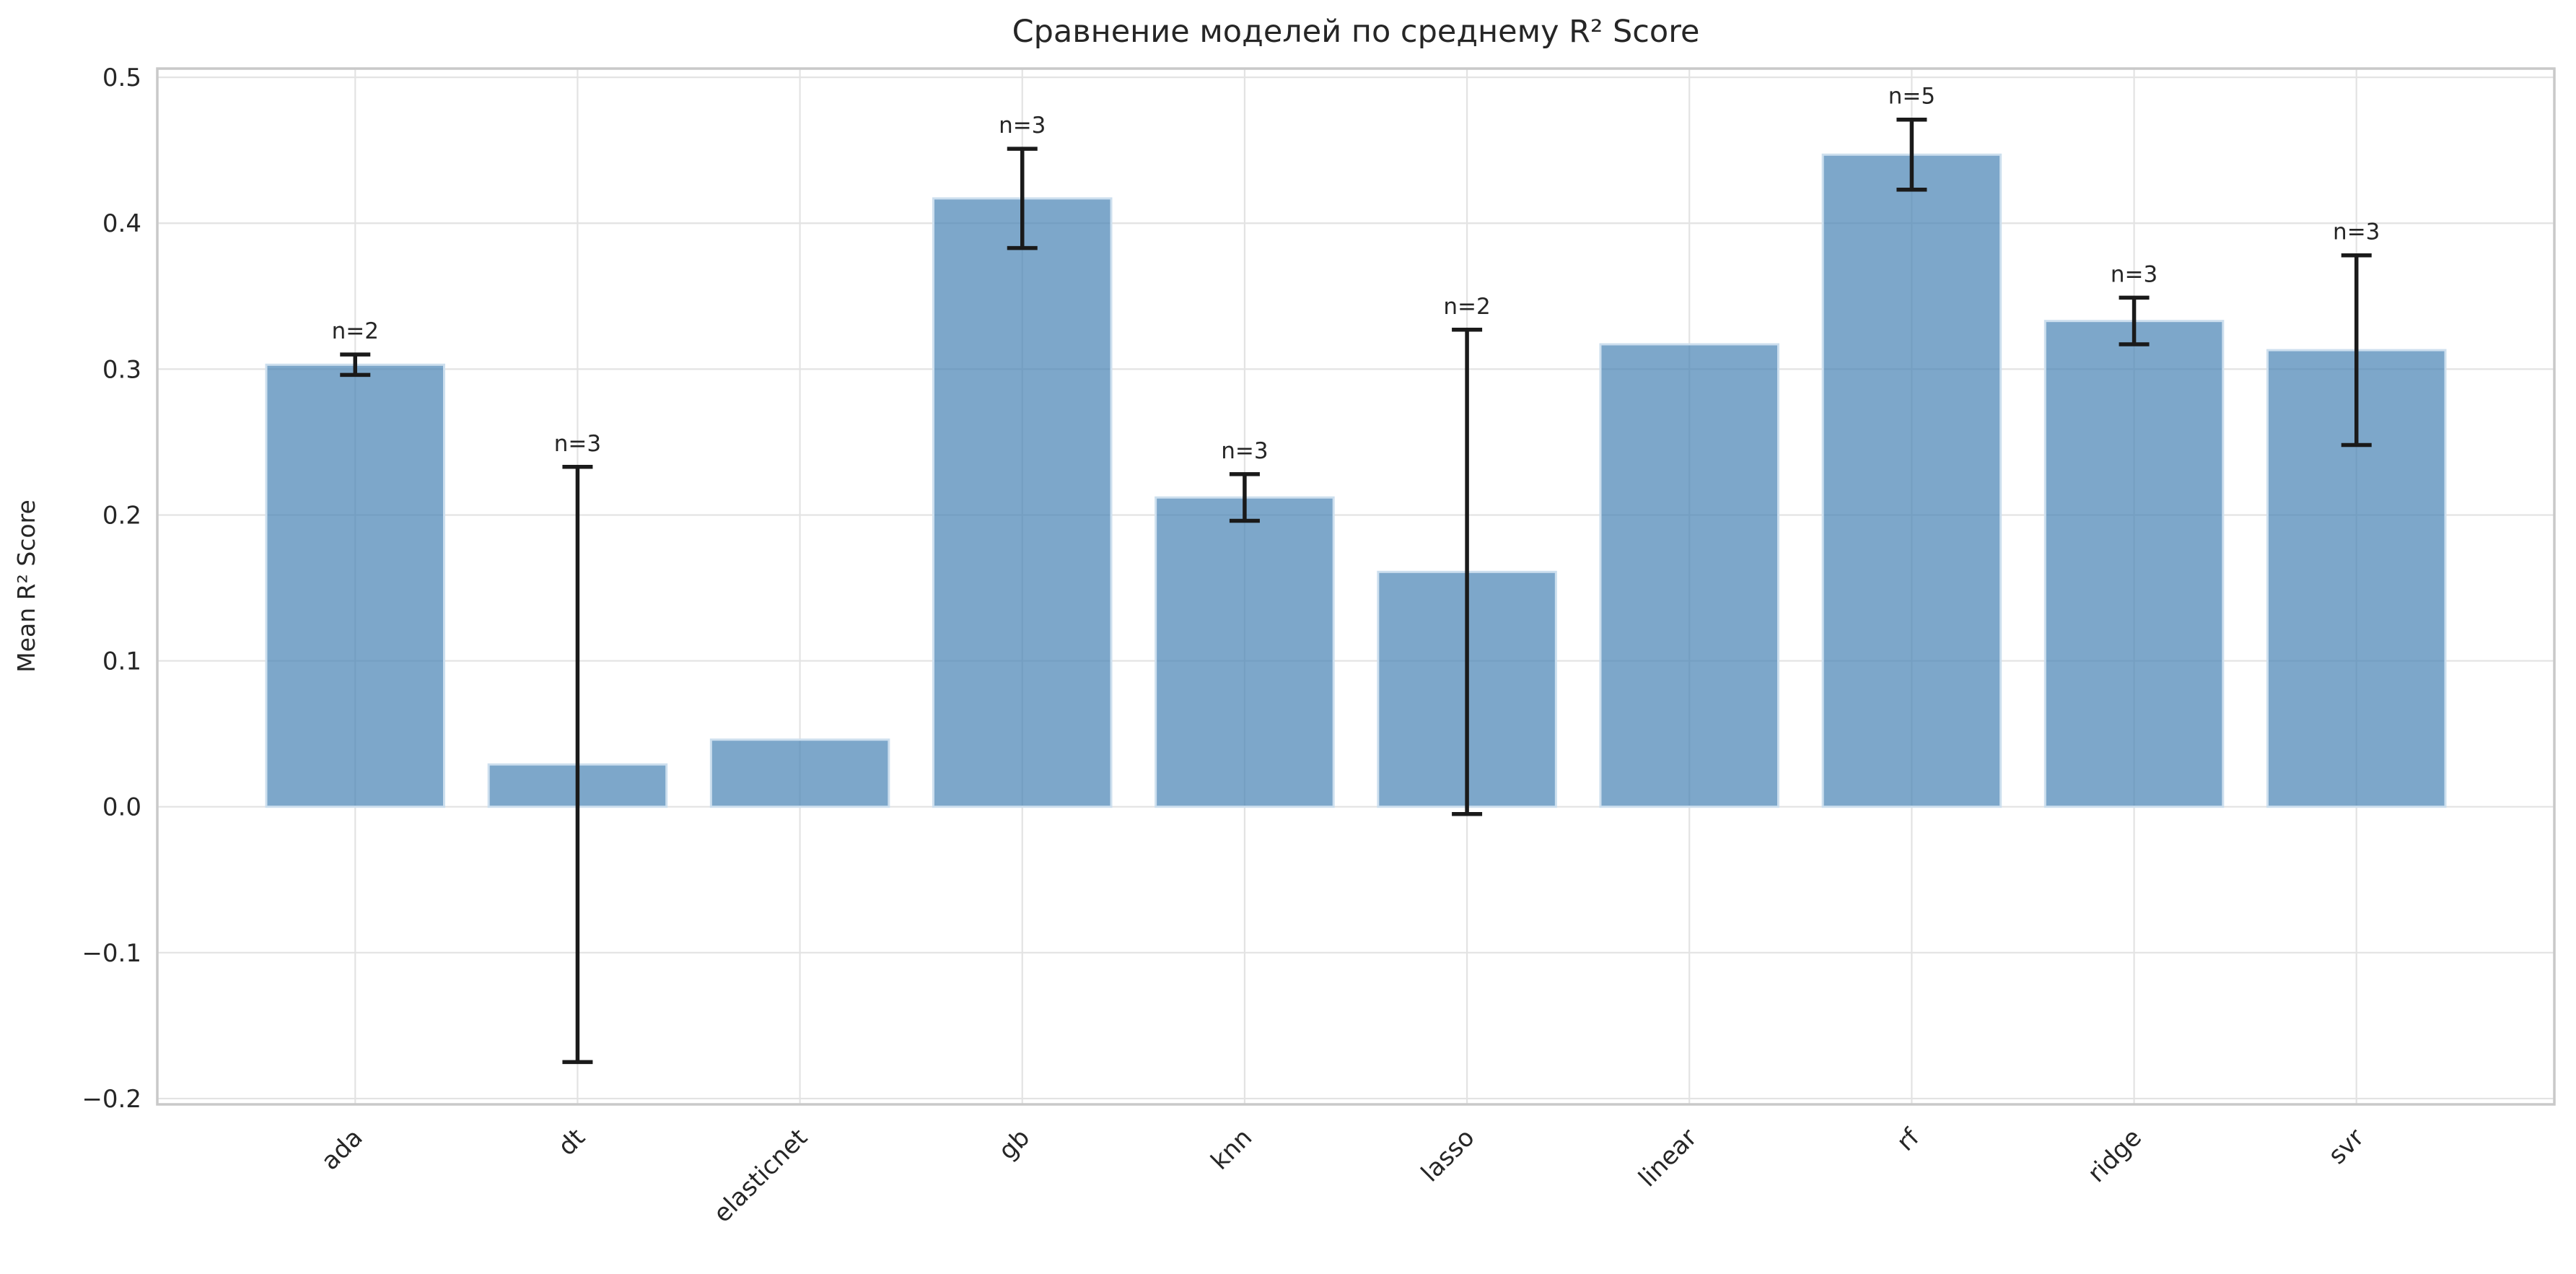 Image resolution: width=2576 pixels, height=1274 pixels. What do you see at coordinates (2134, 564) in the screenshot?
I see `bar-ridge` at bounding box center [2134, 564].